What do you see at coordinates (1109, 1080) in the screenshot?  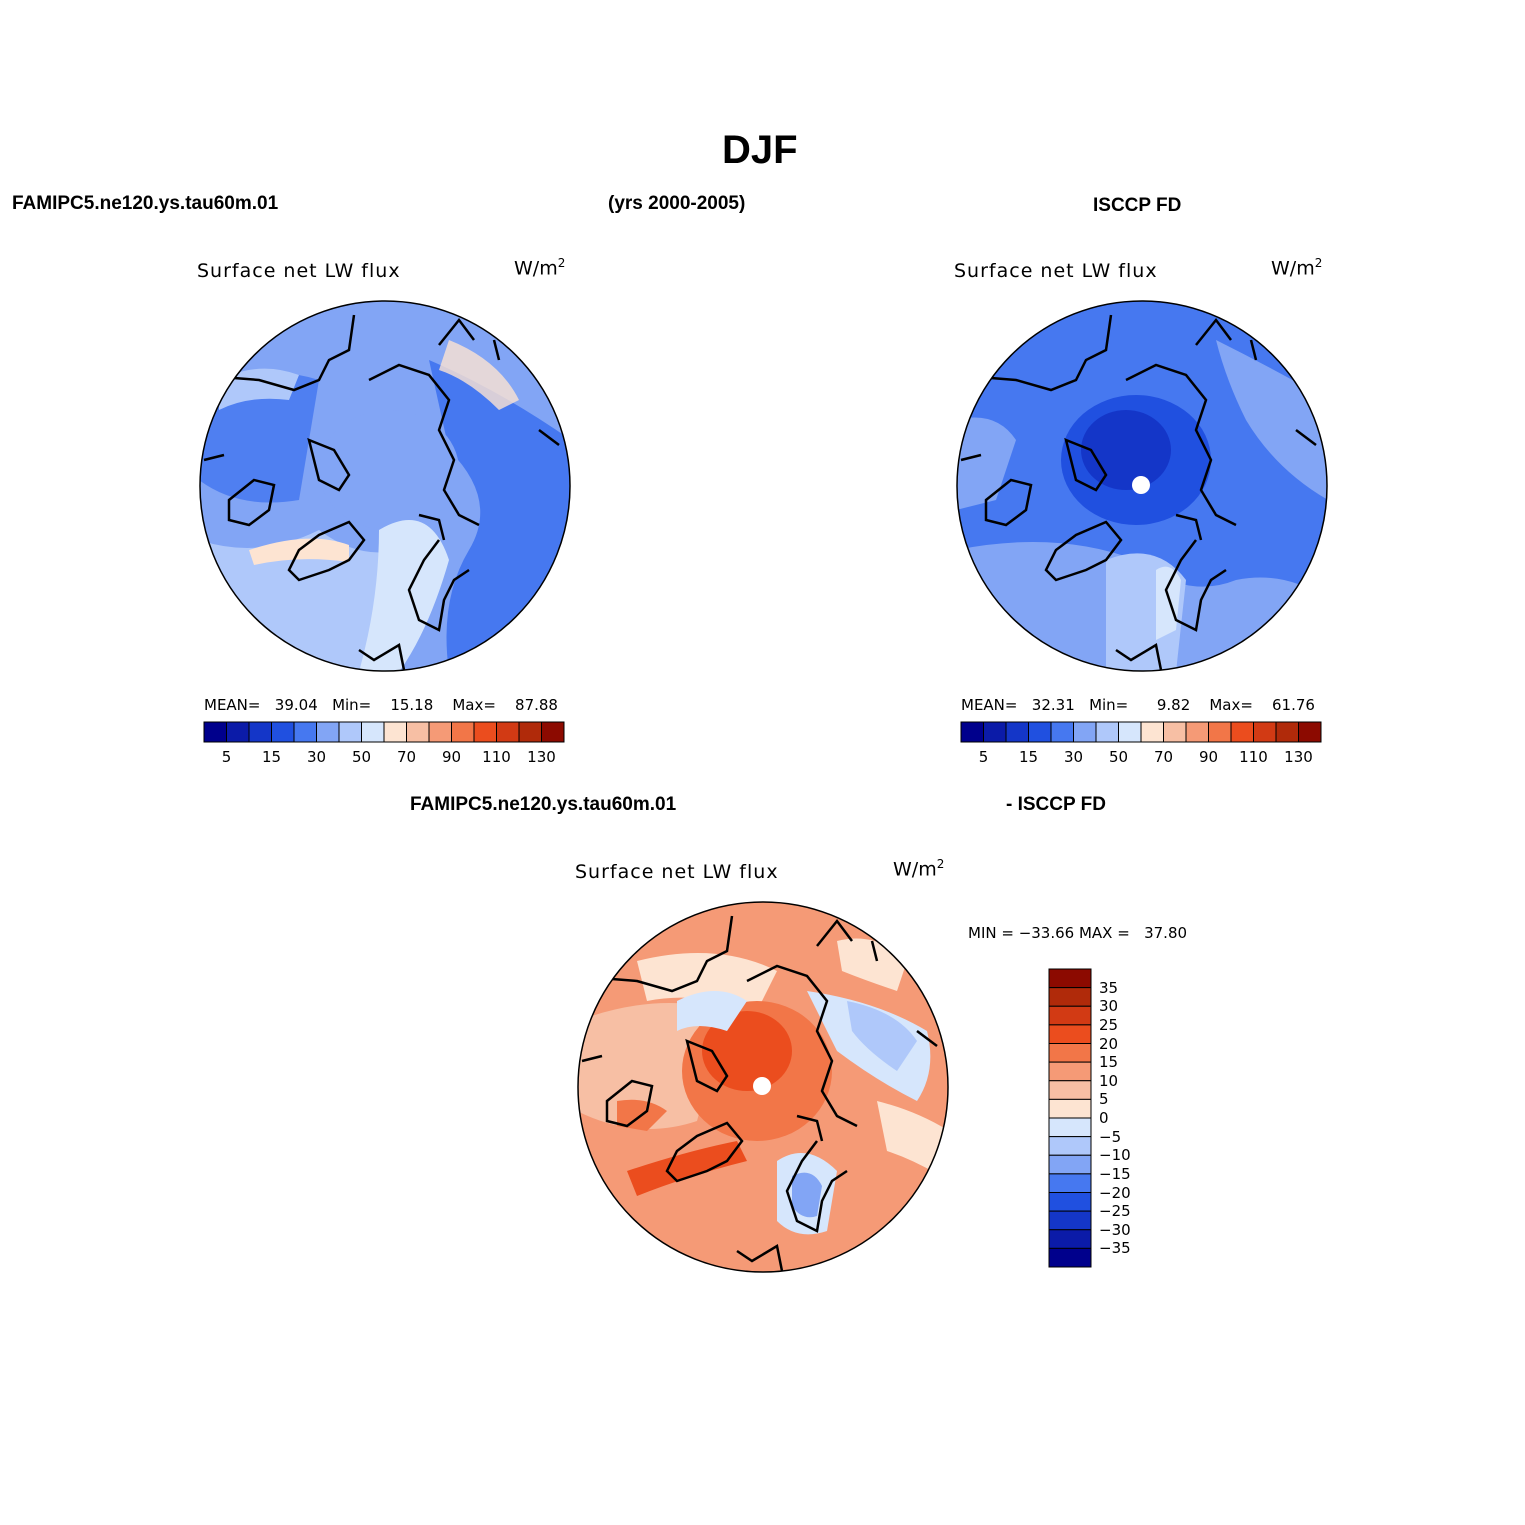 I see `colorbar-tick-label: 10` at bounding box center [1109, 1080].